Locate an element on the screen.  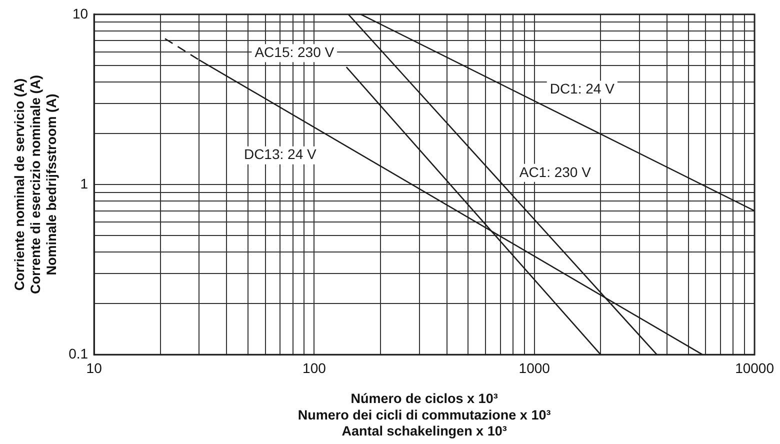
series-label: AC15: 230 V is located at coordinates (294, 52).